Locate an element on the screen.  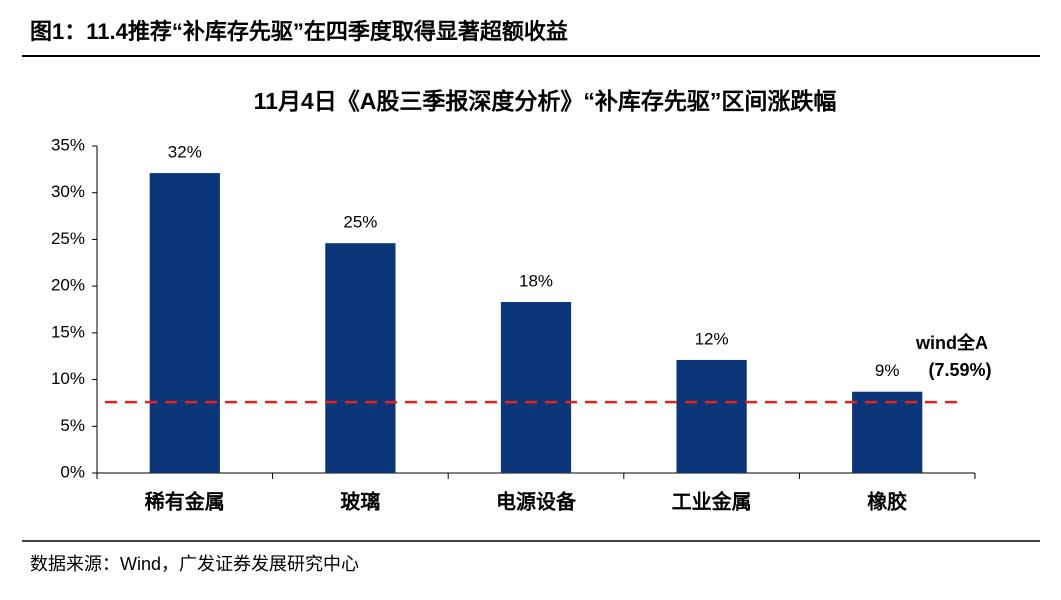
x-tick-label: 稀有金属 is located at coordinates (185, 501).